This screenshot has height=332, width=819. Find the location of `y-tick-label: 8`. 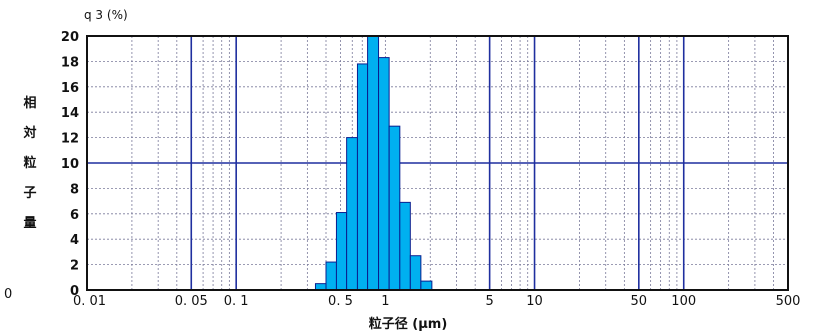

y-tick-label: 8 is located at coordinates (74, 189).